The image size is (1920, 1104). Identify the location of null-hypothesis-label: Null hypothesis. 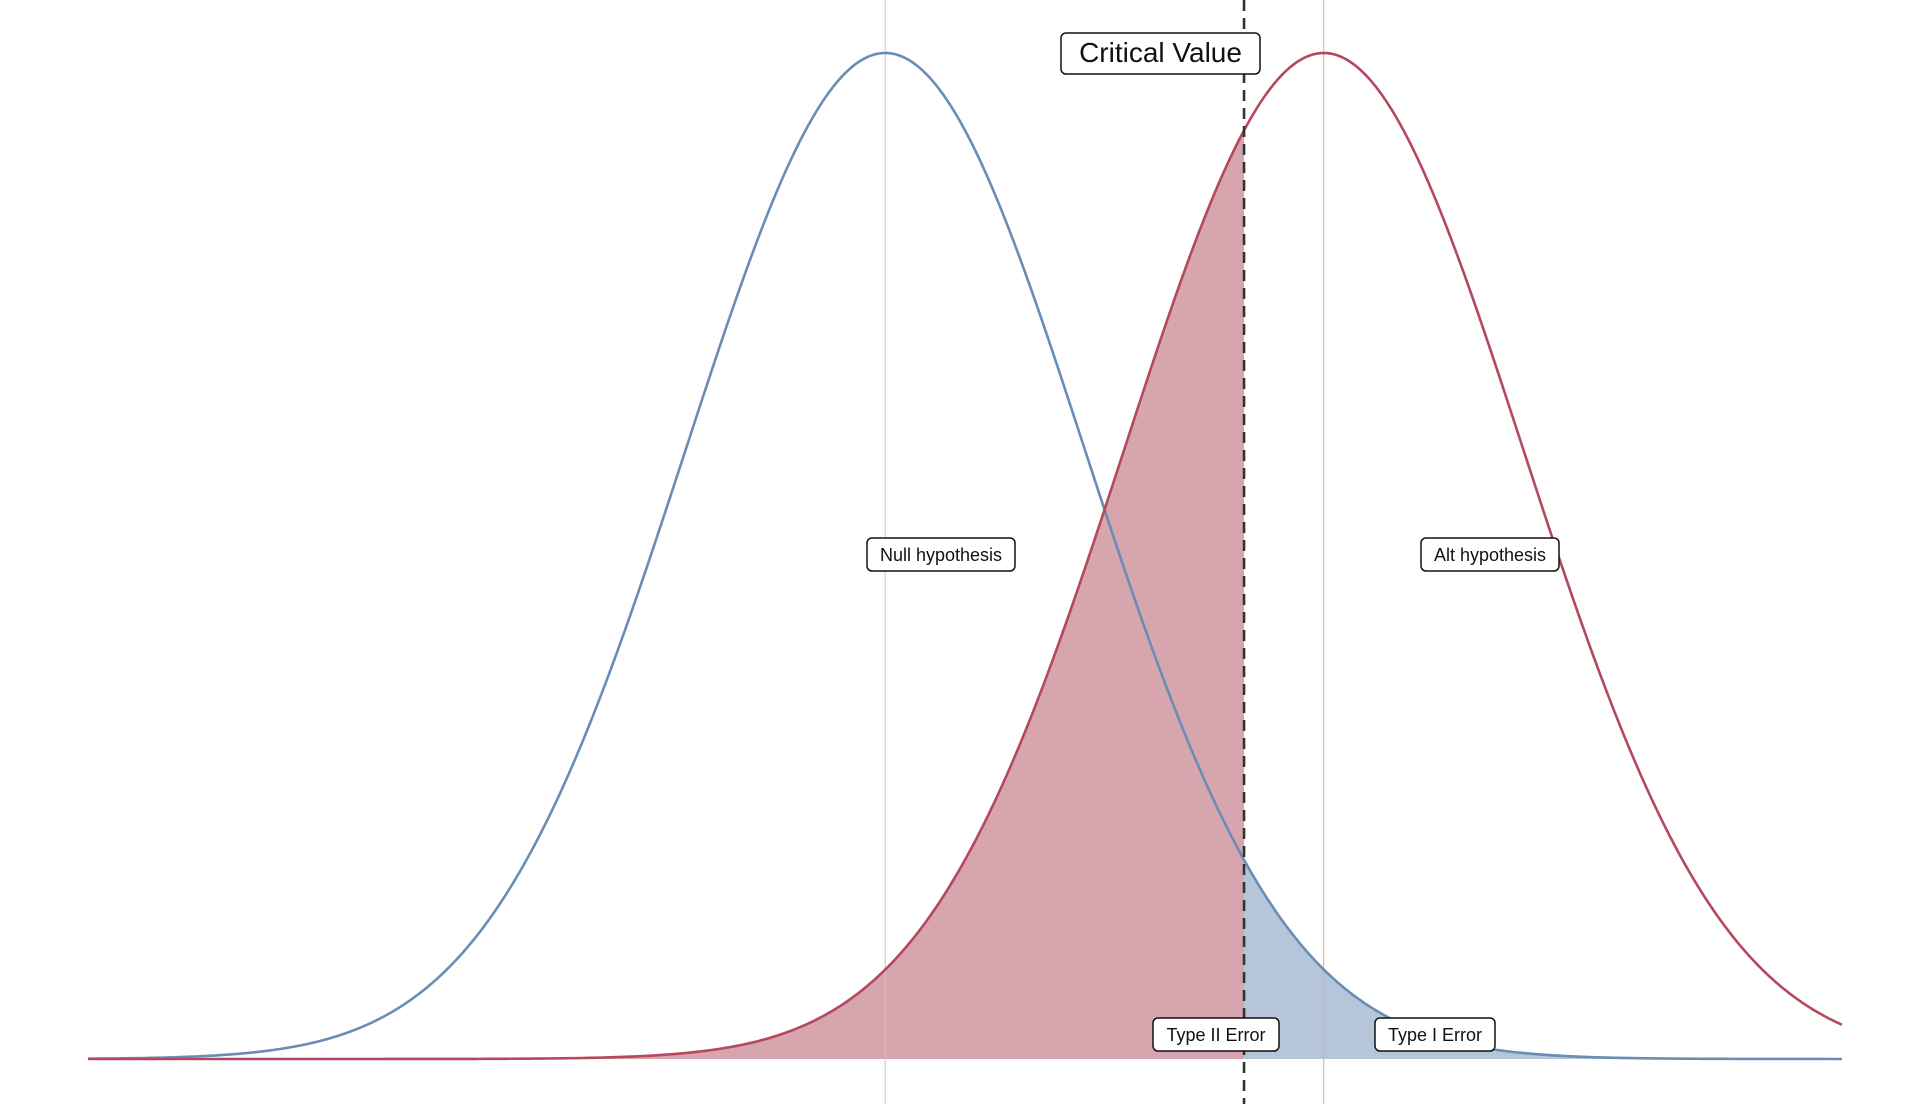
(941, 554).